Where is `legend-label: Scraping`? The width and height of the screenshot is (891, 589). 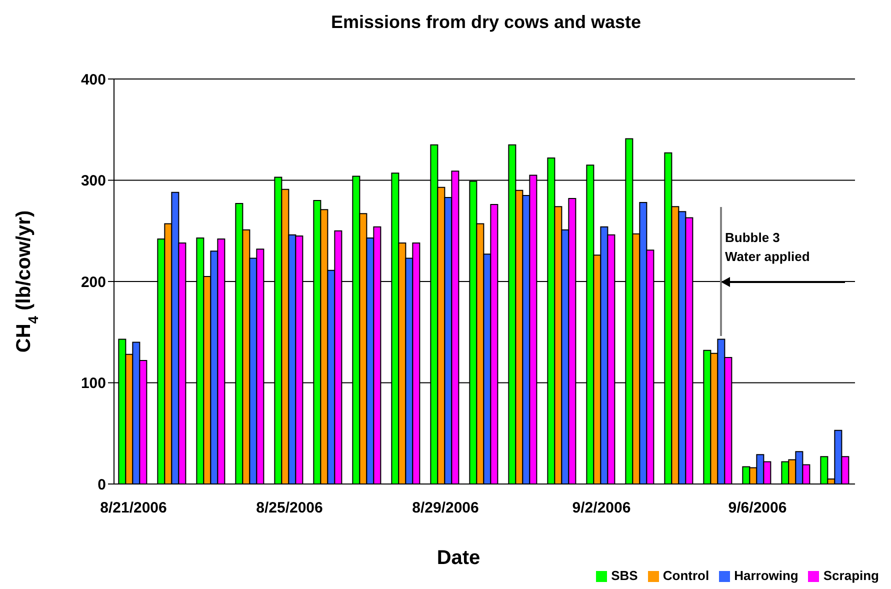
legend-label: Scraping is located at coordinates (851, 575).